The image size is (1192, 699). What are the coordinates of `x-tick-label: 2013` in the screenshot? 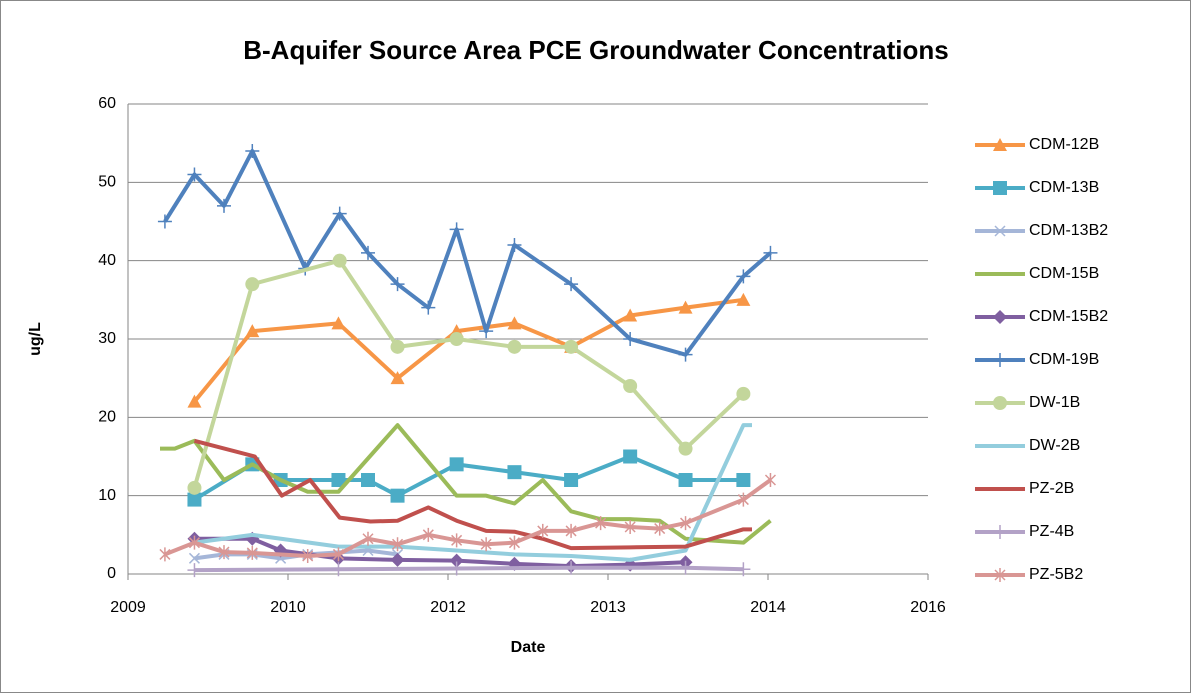 It's located at (608, 607).